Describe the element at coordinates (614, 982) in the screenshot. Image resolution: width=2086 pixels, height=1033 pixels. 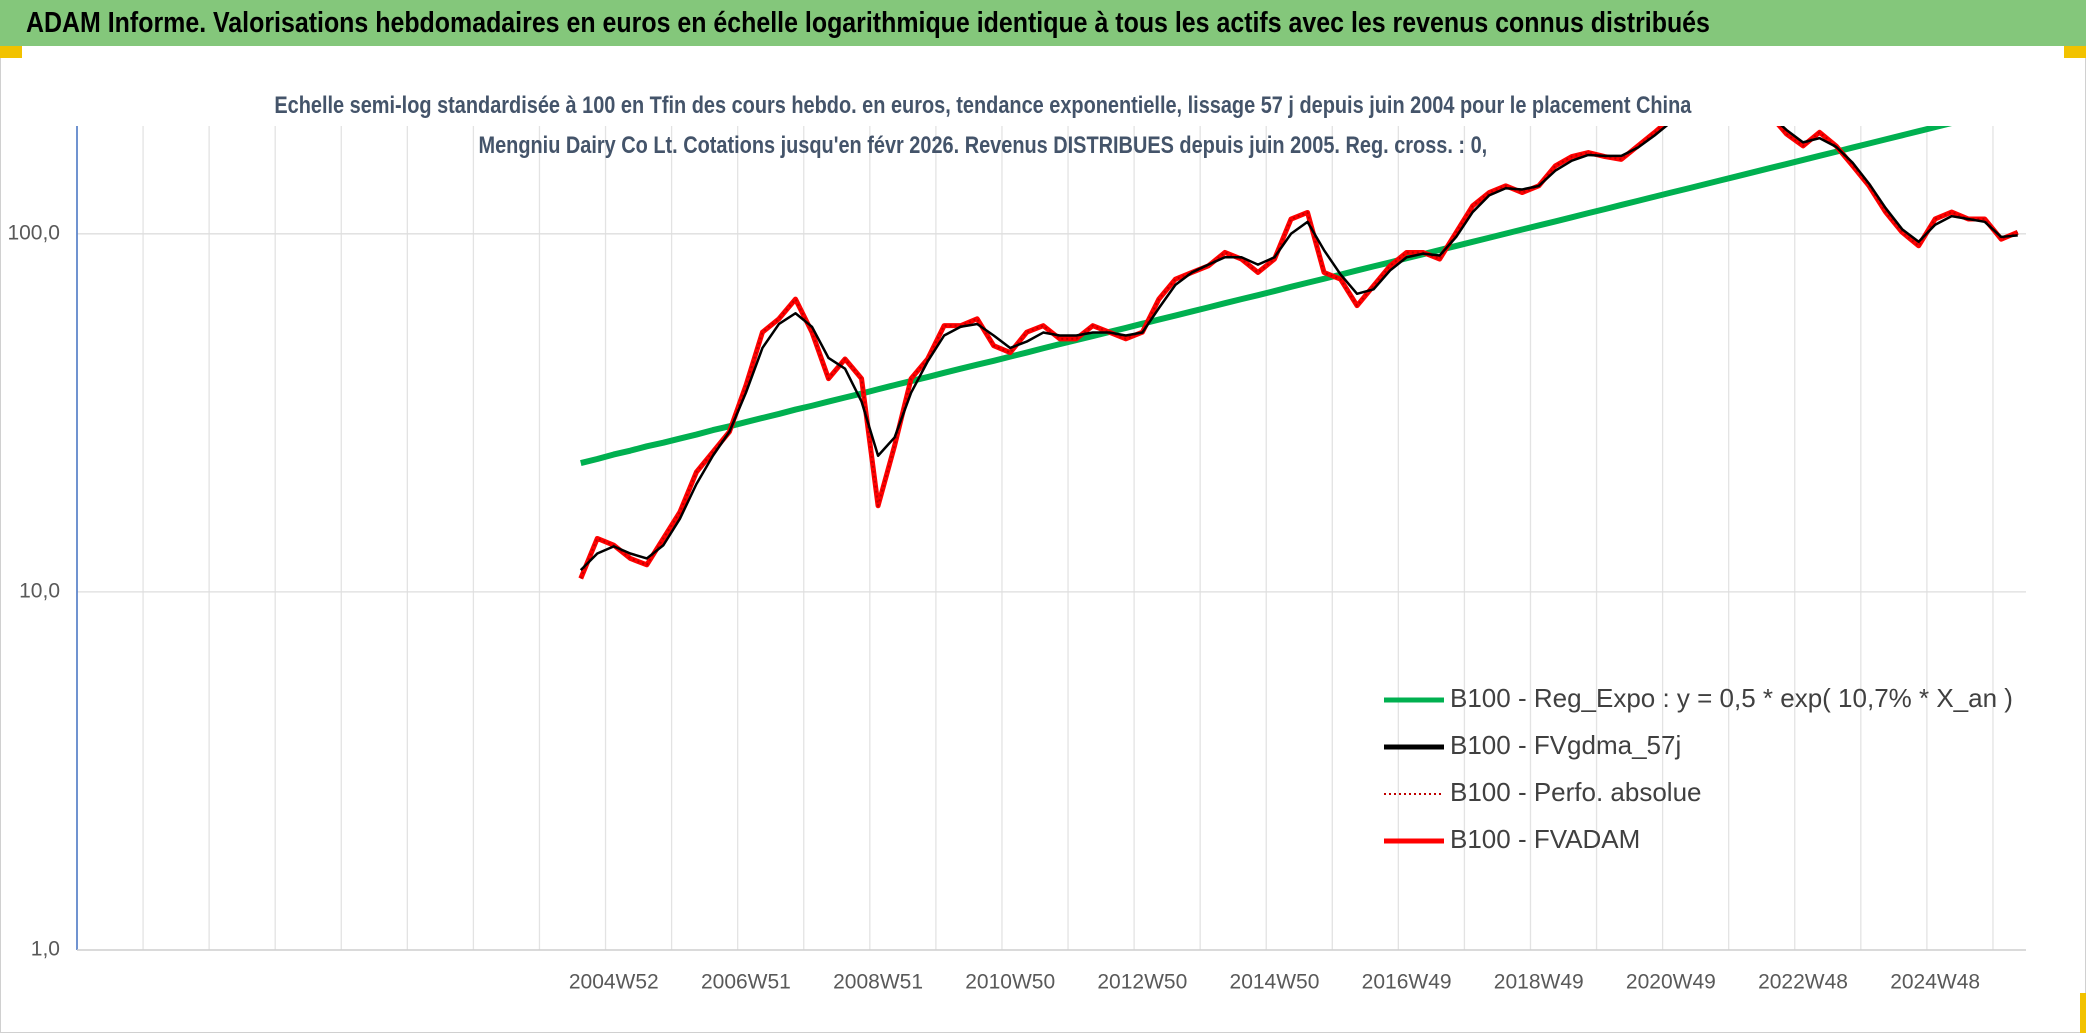
I see `x-tick-label: 2004W52` at that location.